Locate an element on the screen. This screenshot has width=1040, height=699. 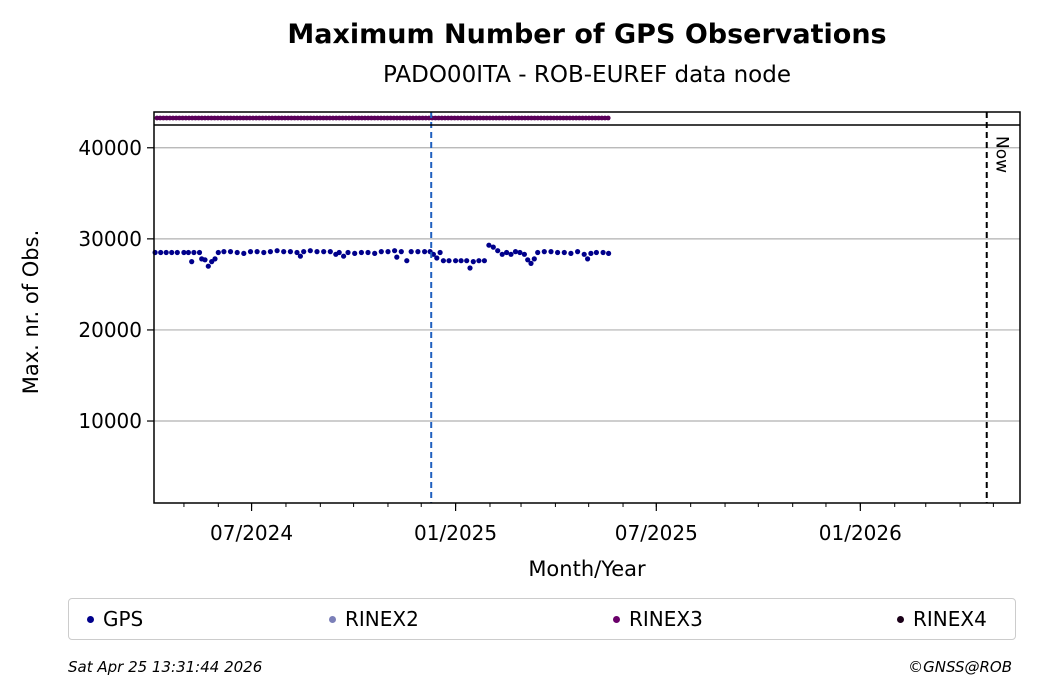
y-axis-label: Max. nr. of Obs. is located at coordinates (31, 312).